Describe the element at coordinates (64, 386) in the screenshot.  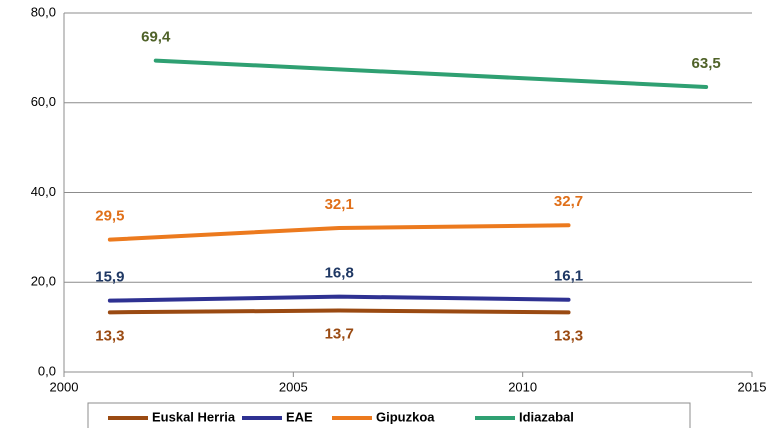
I see `x-tick-label: 2000` at that location.